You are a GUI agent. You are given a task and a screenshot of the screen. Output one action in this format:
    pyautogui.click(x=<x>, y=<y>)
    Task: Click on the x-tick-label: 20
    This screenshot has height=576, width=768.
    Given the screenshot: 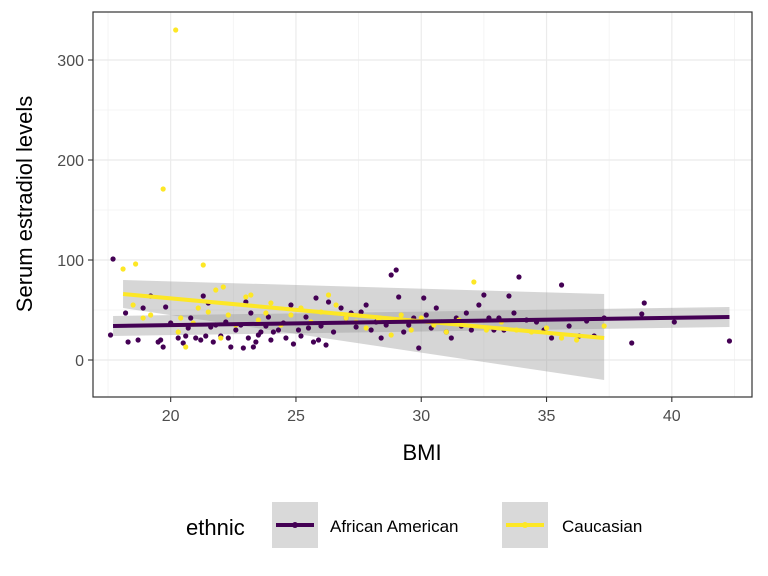 What is the action you would take?
    pyautogui.click(x=171, y=416)
    